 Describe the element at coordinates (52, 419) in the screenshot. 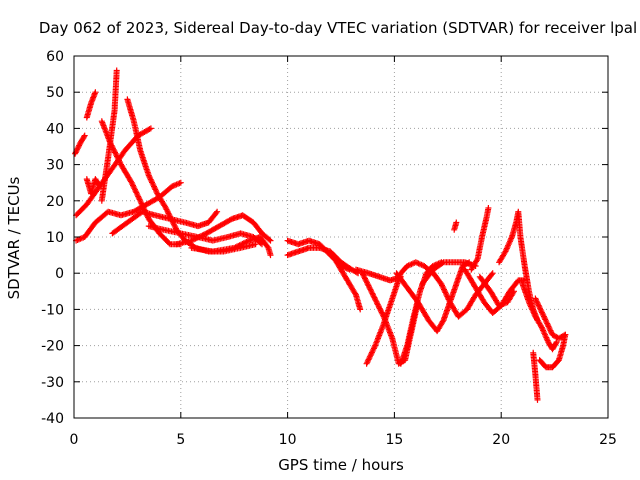

I see `y-tick-label: -40` at that location.